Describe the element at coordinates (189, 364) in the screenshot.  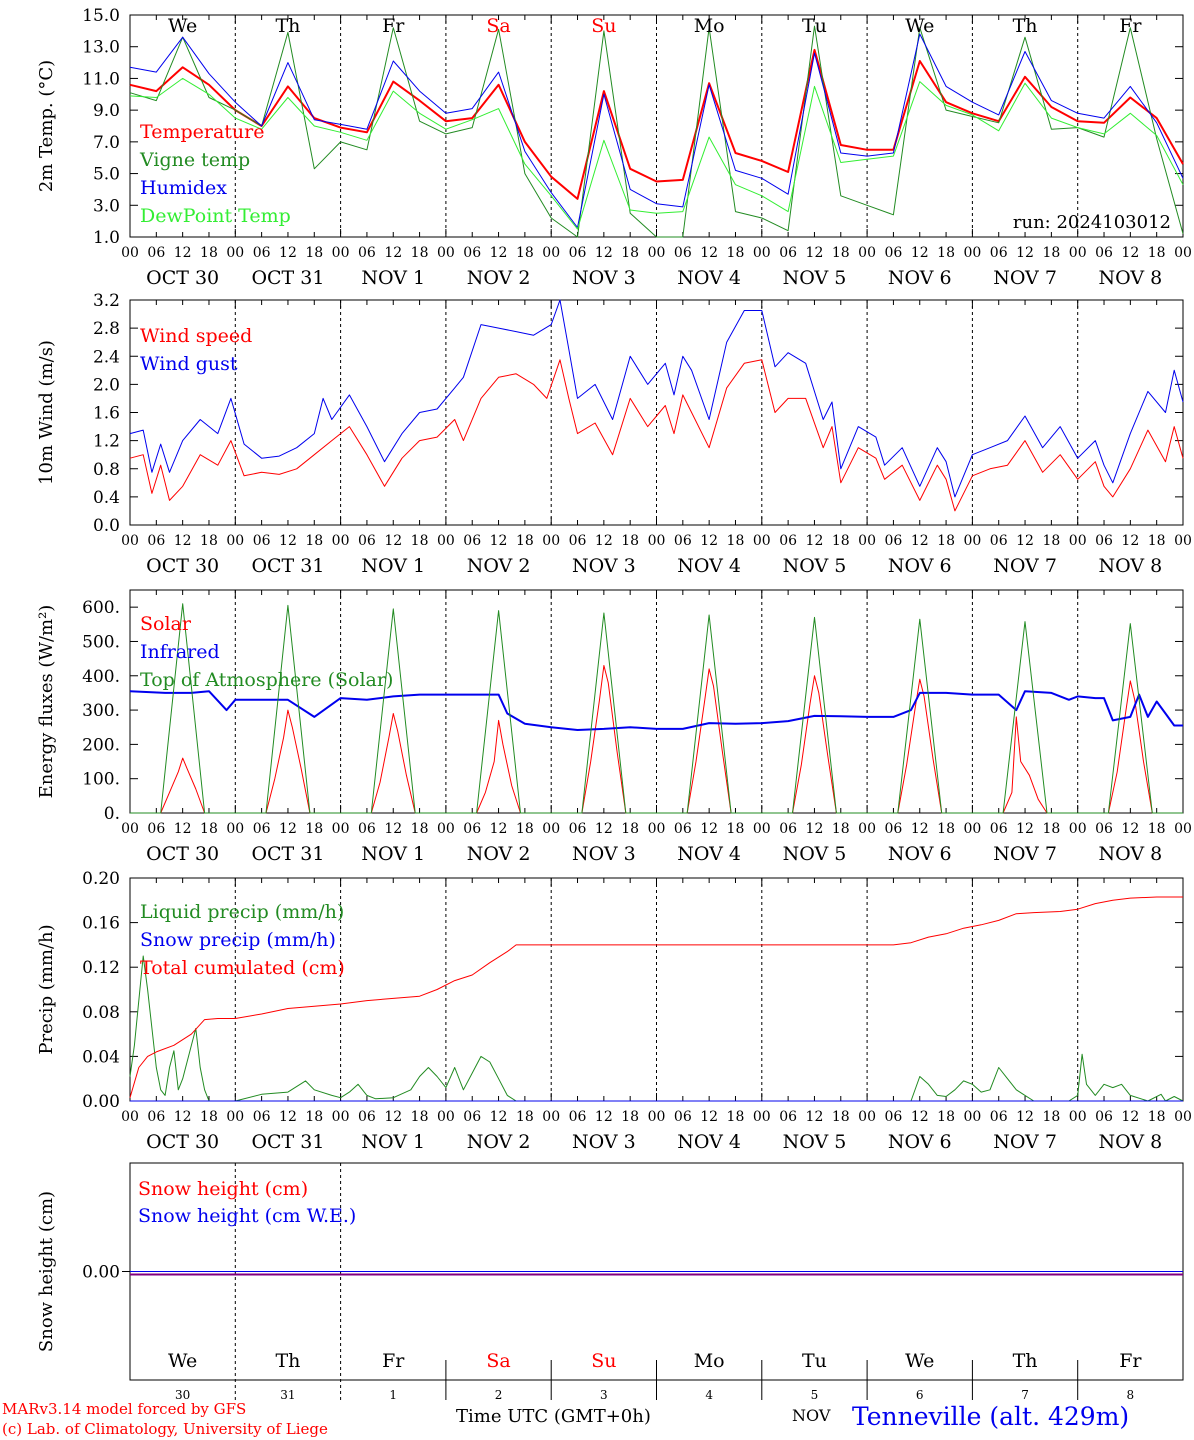
I see `legend-entry: Wind gust` at that location.